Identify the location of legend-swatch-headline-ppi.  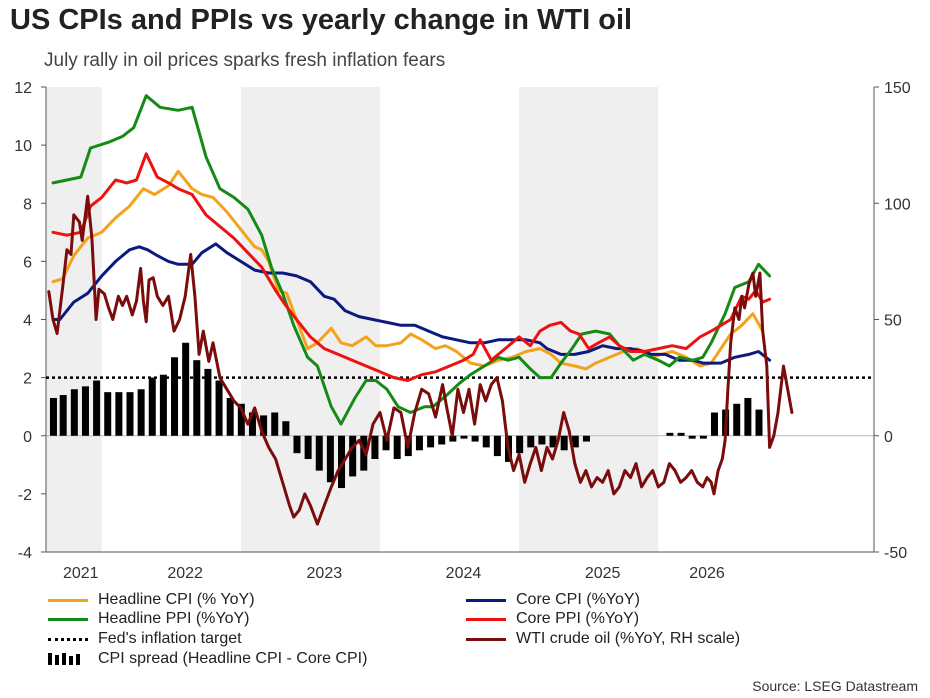
(68, 619).